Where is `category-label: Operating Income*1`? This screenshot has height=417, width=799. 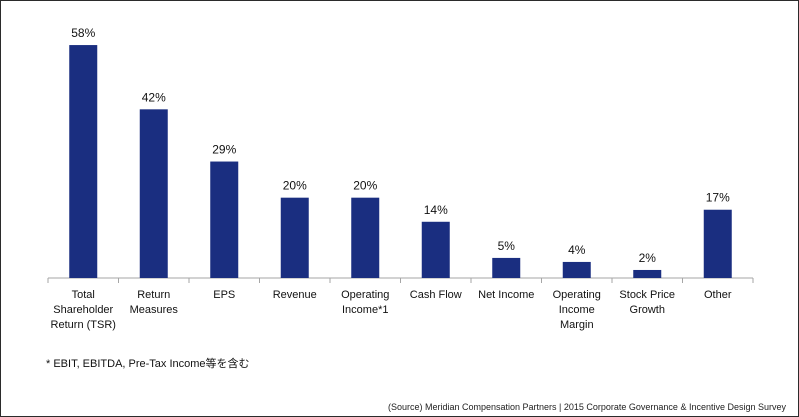
category-label: Operating Income*1 is located at coordinates (365, 302).